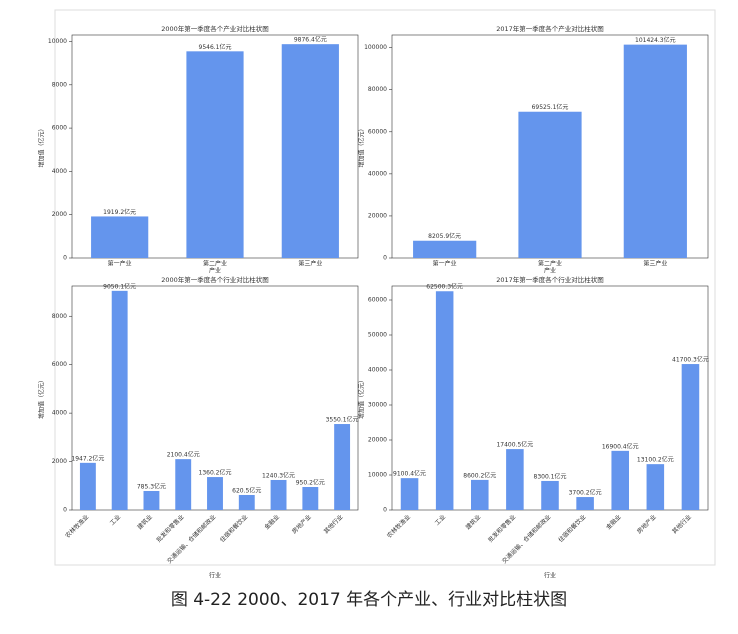 This screenshot has width=738, height=634. I want to click on value-label: 1360.2亿元, so click(215, 473).